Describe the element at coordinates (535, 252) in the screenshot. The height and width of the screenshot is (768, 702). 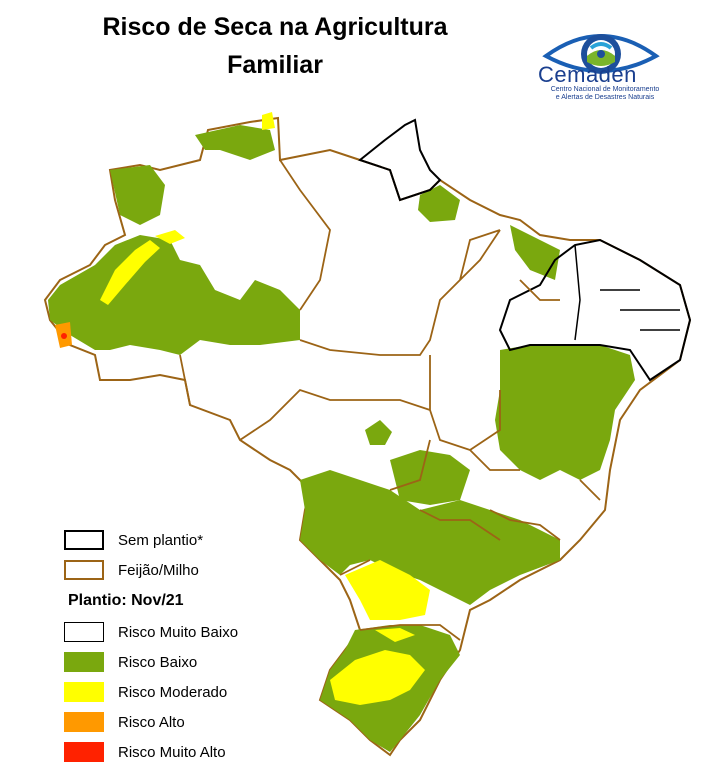
I see `green-region-maranhao` at that location.